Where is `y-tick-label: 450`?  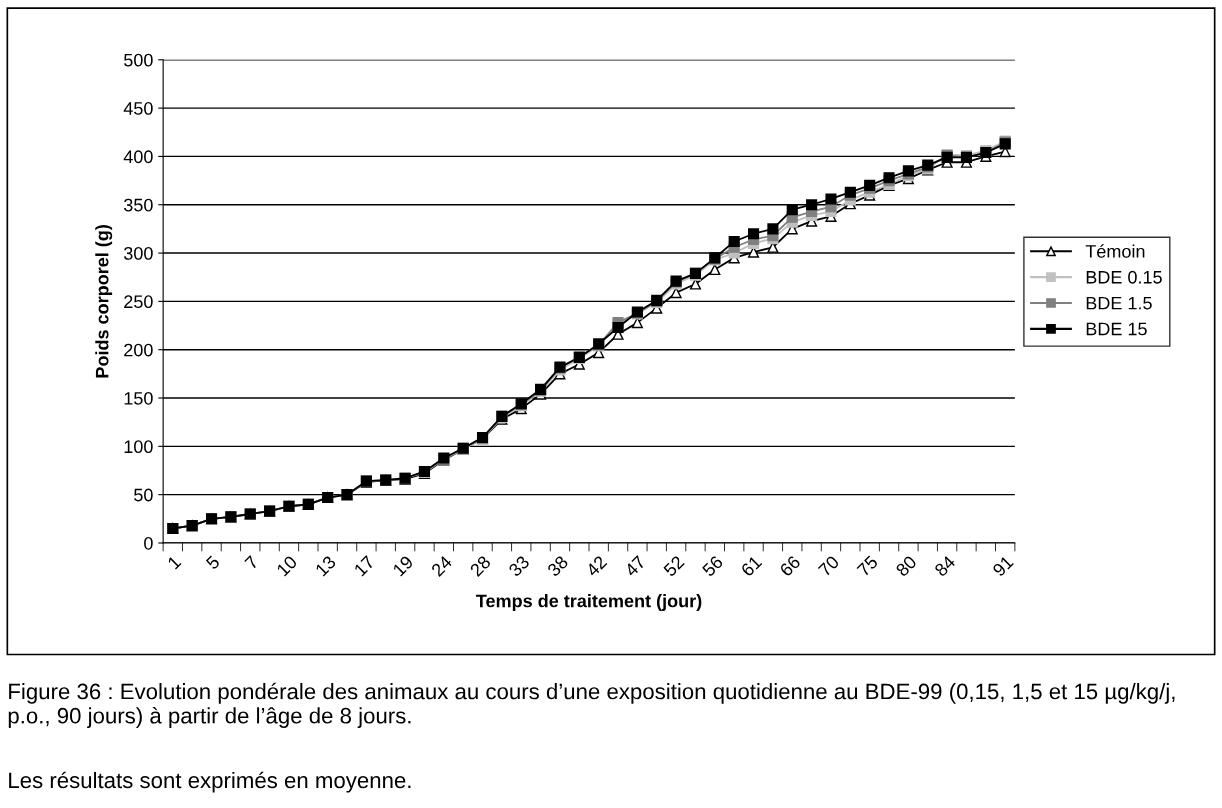
y-tick-label: 450 is located at coordinates (138, 108).